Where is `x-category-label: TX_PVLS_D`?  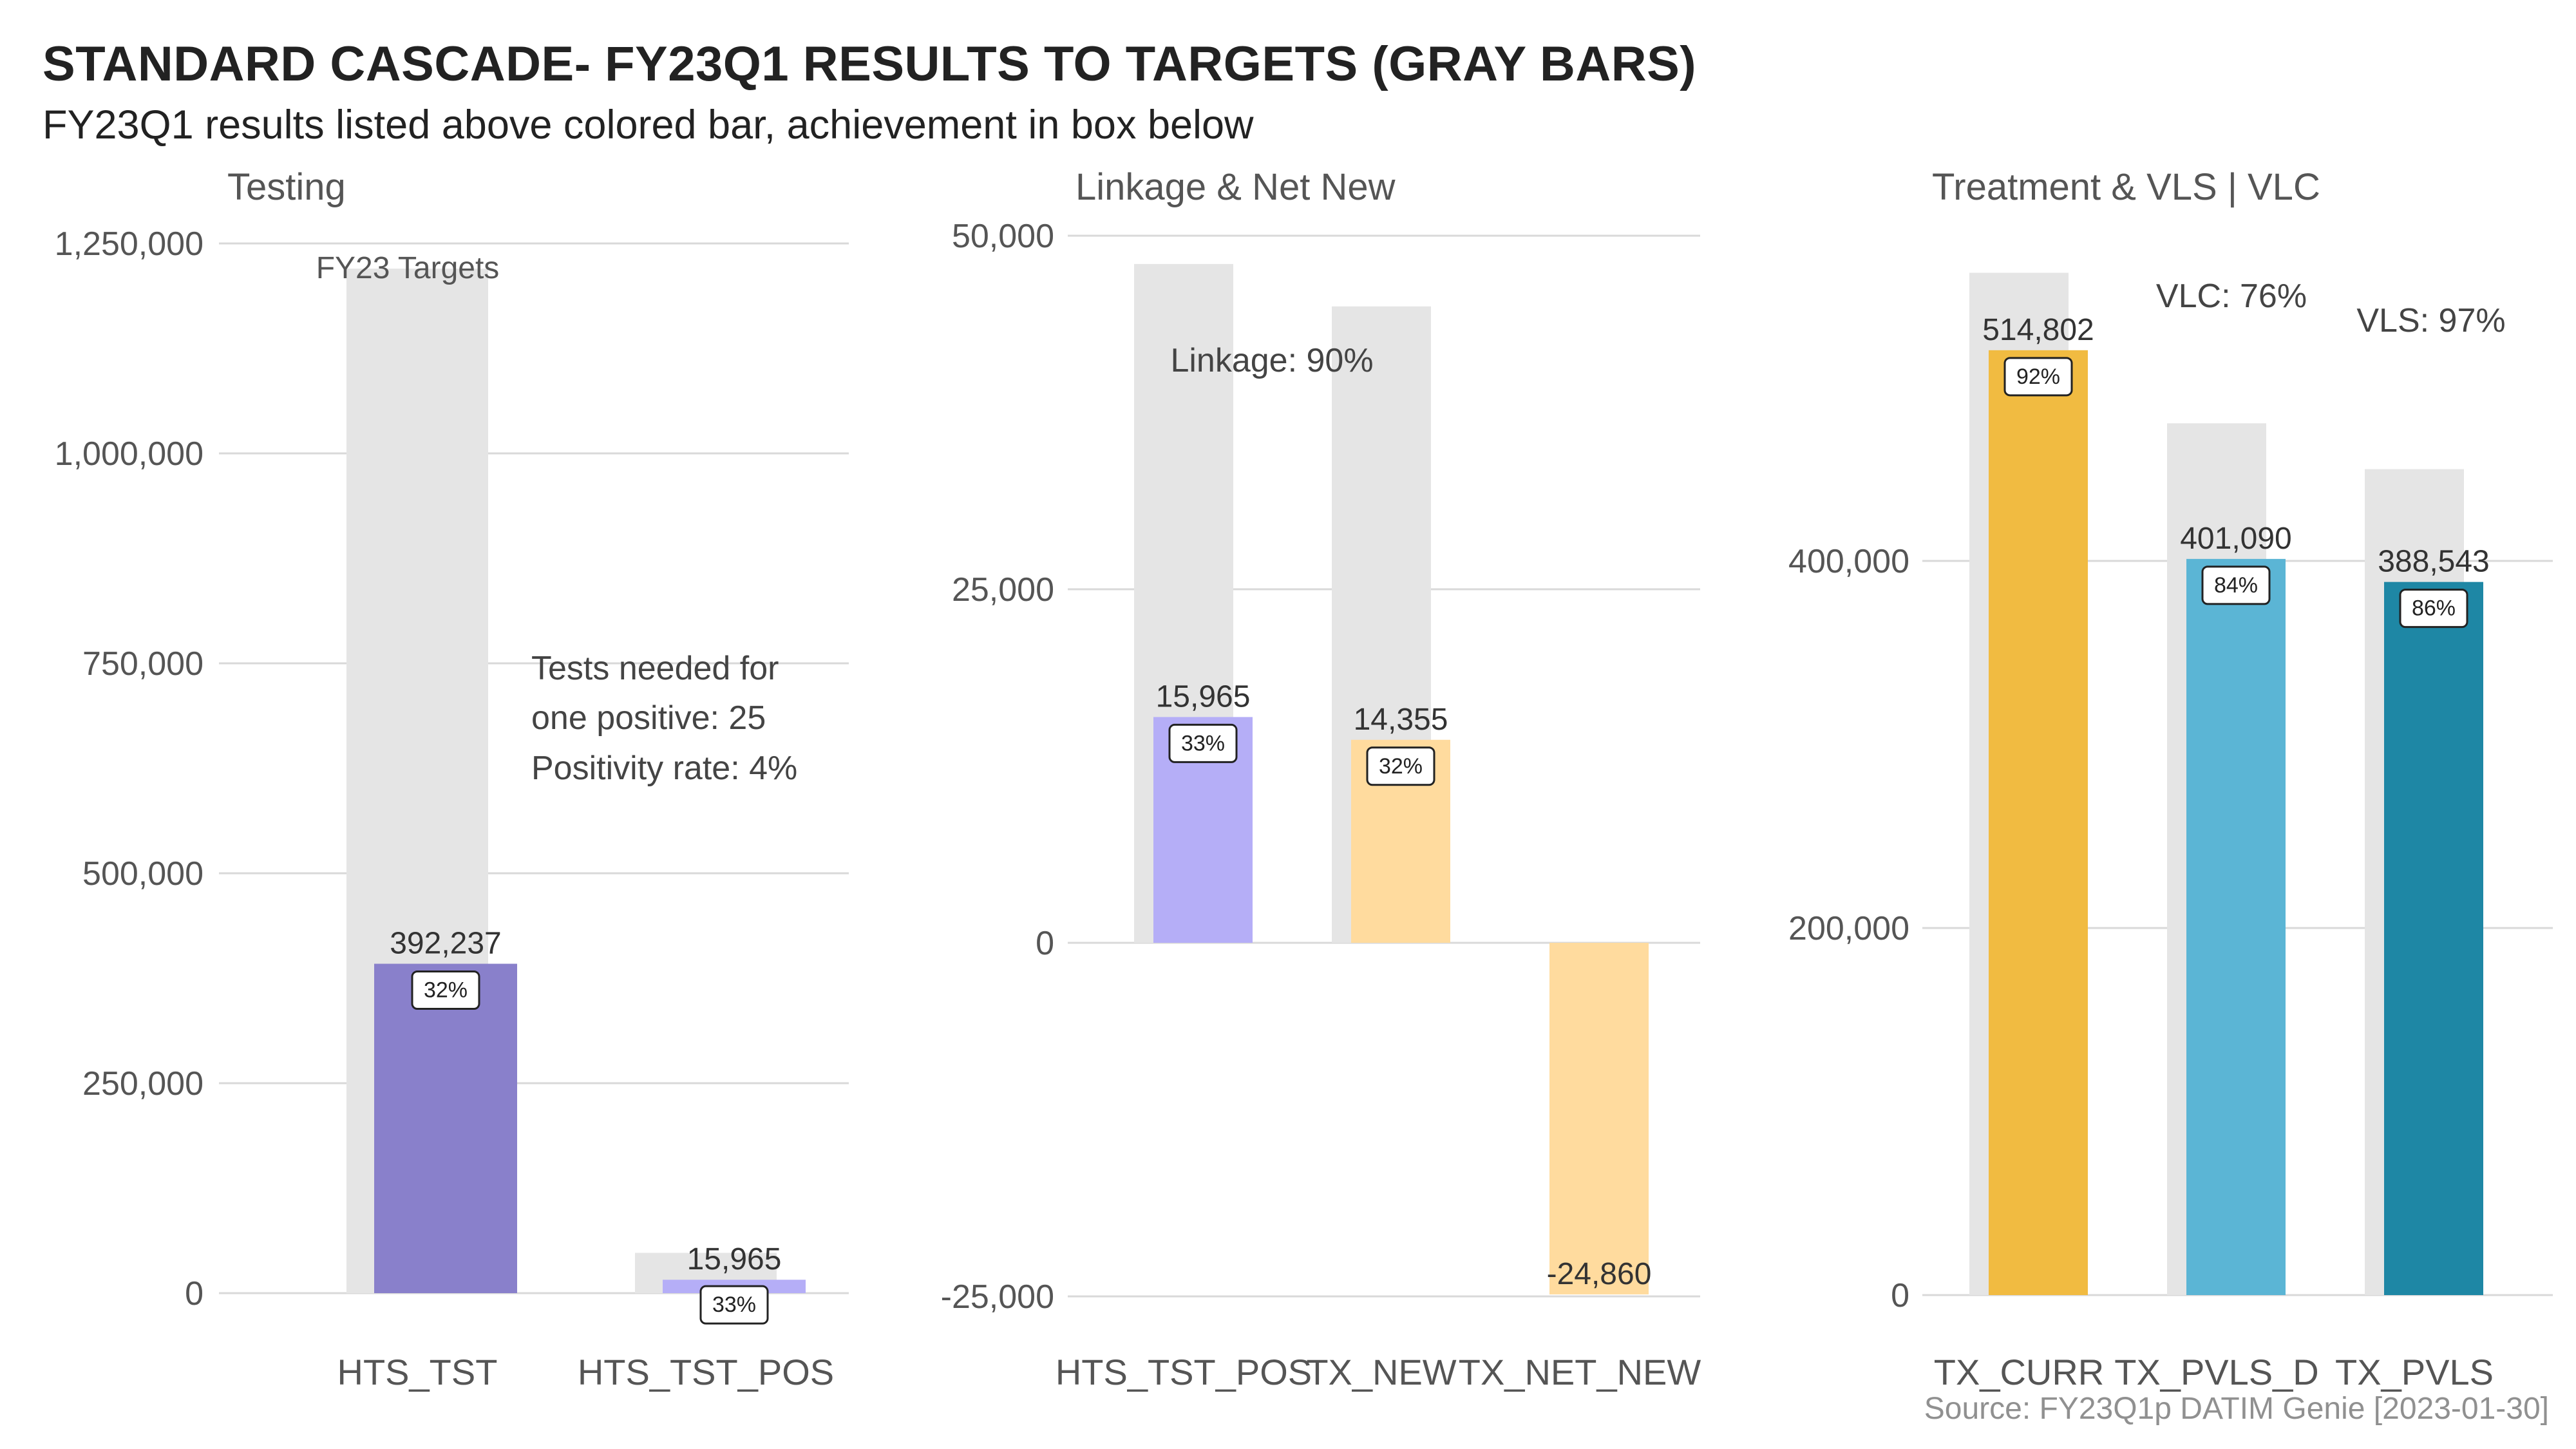 x-category-label: TX_PVLS_D is located at coordinates (2216, 1372).